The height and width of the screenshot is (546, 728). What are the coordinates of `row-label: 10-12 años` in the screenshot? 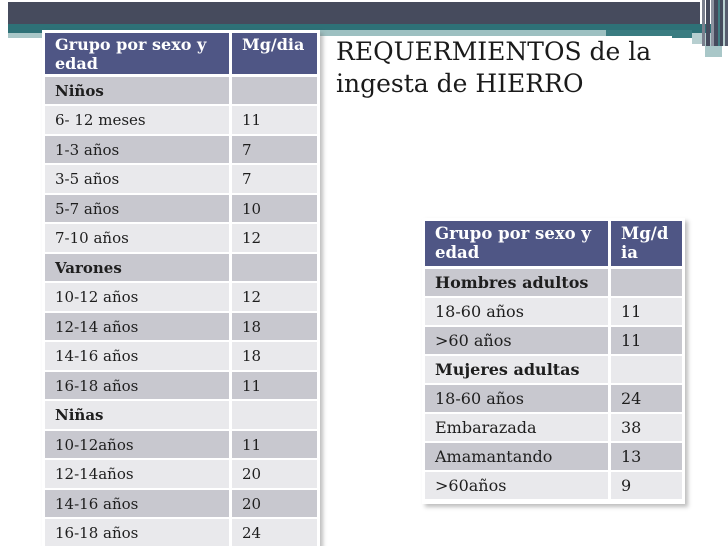 It's located at (138, 298).